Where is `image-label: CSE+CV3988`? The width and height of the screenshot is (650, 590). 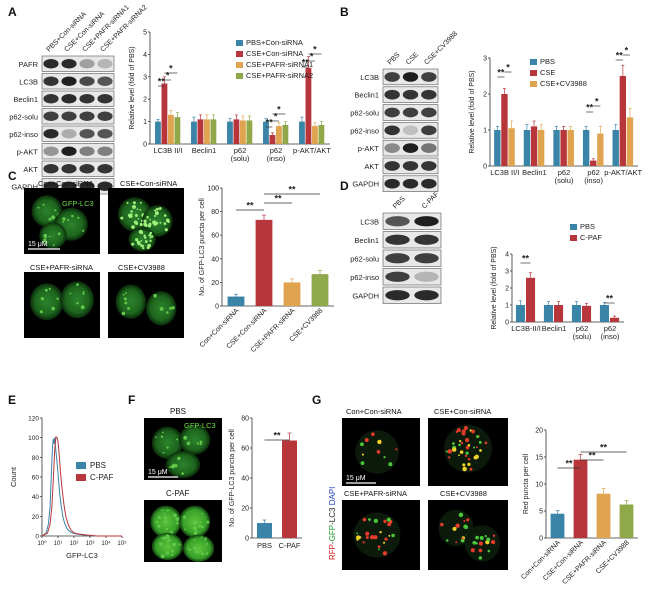
image-label: CSE+CV3988 is located at coordinates (463, 493).